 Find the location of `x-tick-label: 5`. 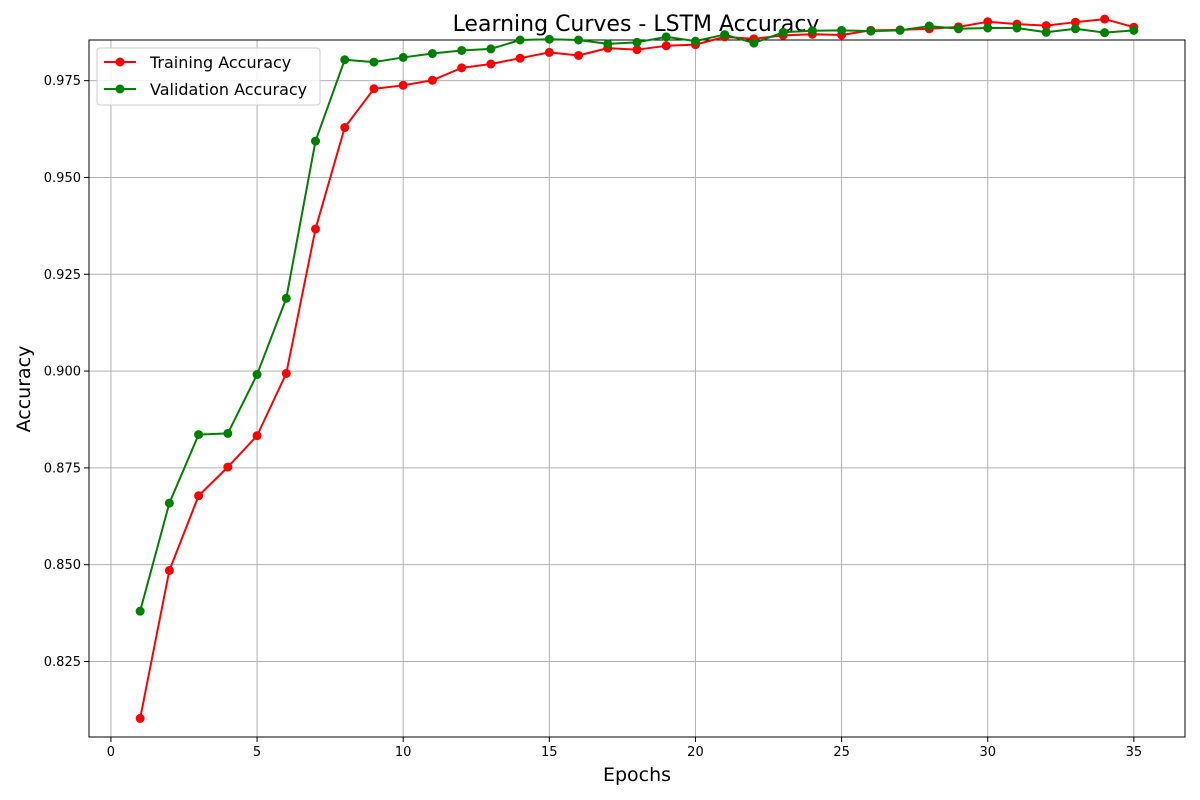

x-tick-label: 5 is located at coordinates (257, 752).